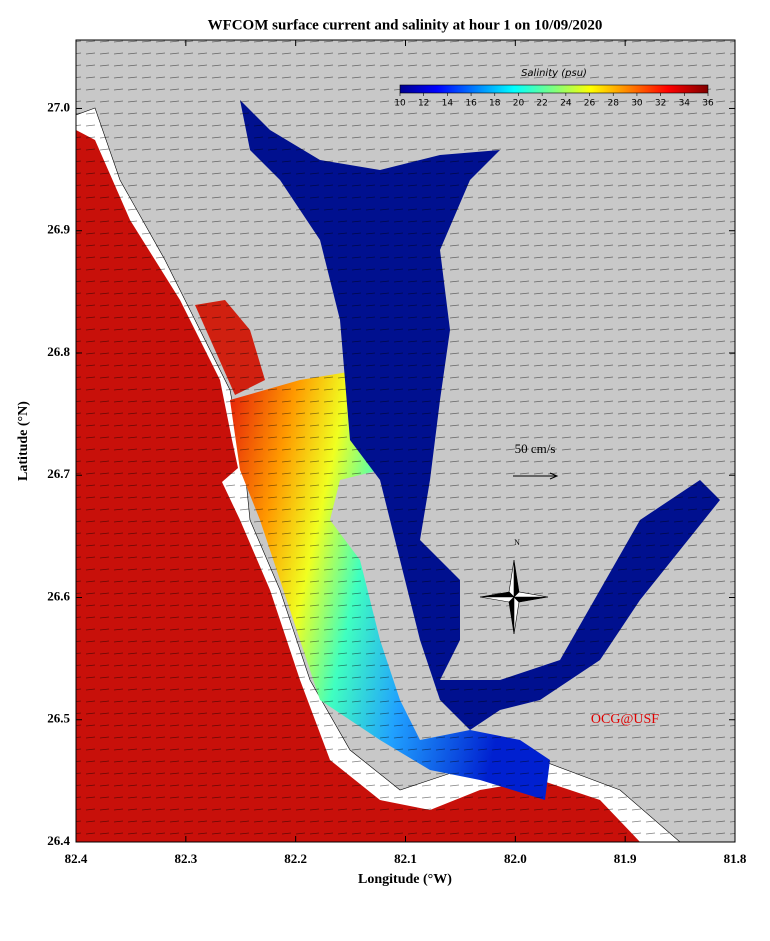 The image size is (770, 941). I want to click on y-tick-label: 26.9, so click(58, 229).